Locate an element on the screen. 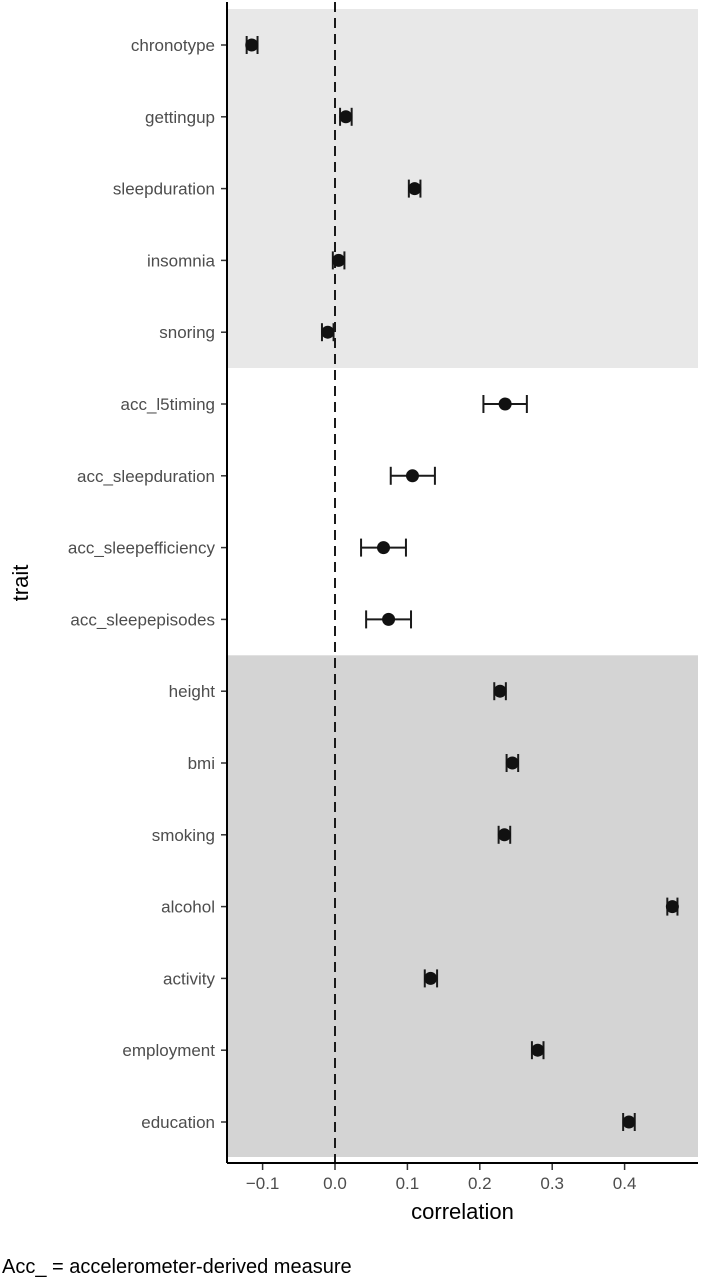  y-tick-label-height: height is located at coordinates (192, 691).